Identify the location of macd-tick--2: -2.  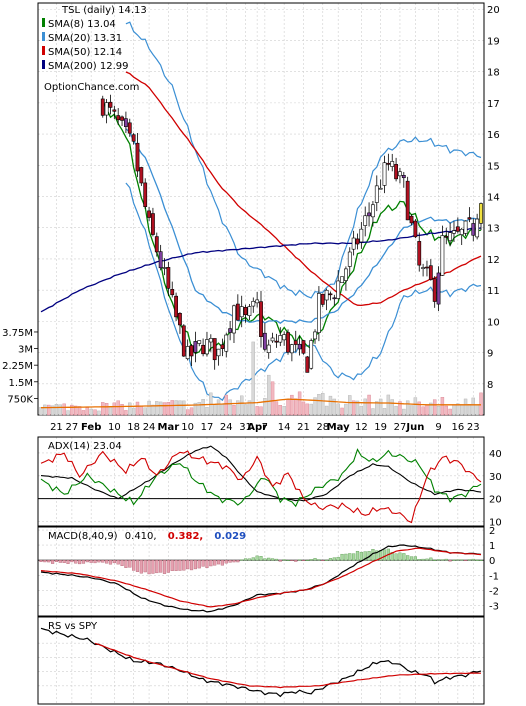
(494, 591).